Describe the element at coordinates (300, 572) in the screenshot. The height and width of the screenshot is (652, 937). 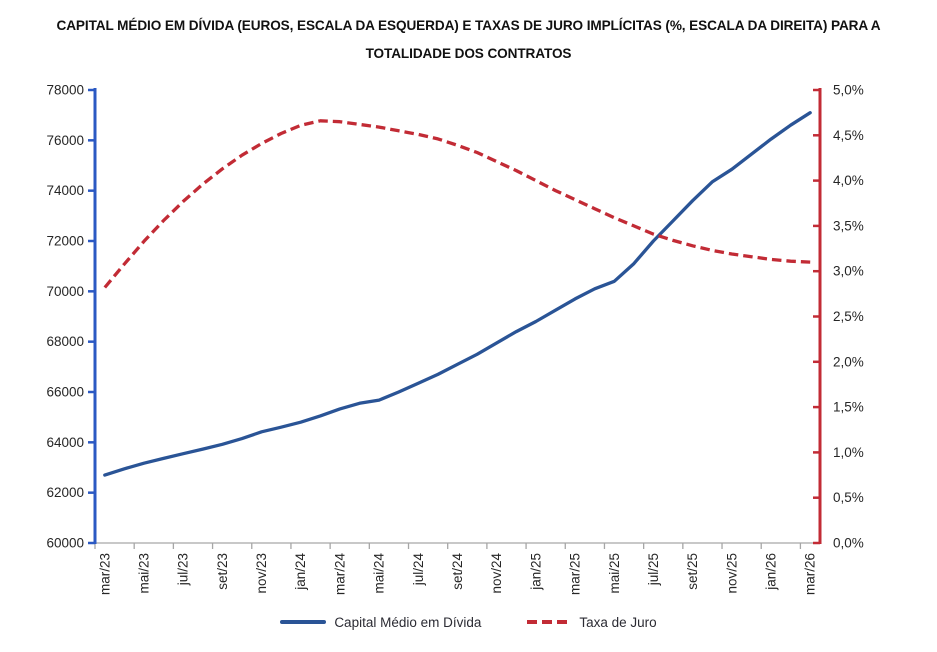
I see `x-axis-tick-label: jan/24` at that location.